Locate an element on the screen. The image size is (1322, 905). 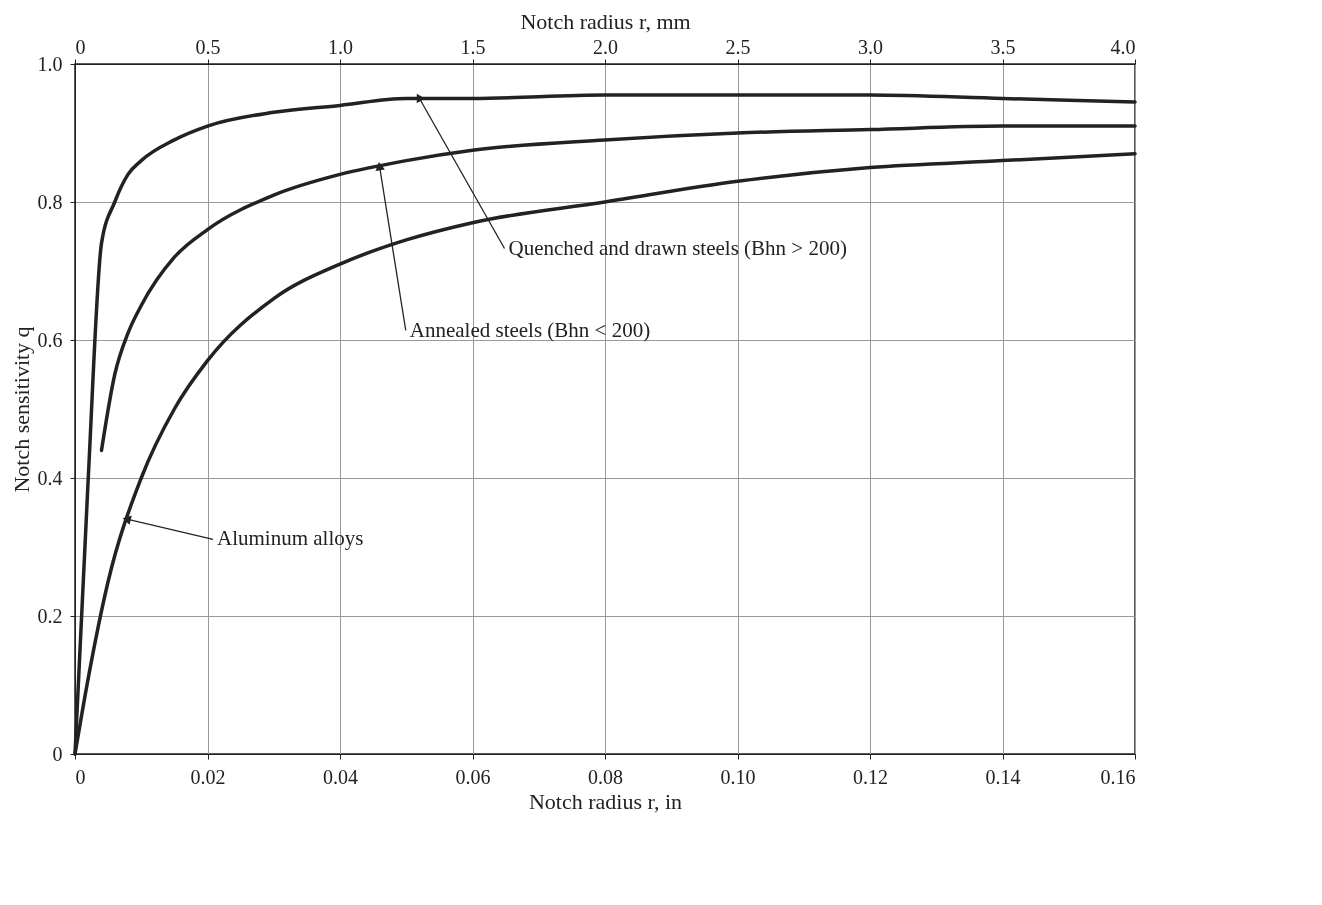
annotation: Quenched and drawn steels (Bhn > 200) is located at coordinates (677, 247).